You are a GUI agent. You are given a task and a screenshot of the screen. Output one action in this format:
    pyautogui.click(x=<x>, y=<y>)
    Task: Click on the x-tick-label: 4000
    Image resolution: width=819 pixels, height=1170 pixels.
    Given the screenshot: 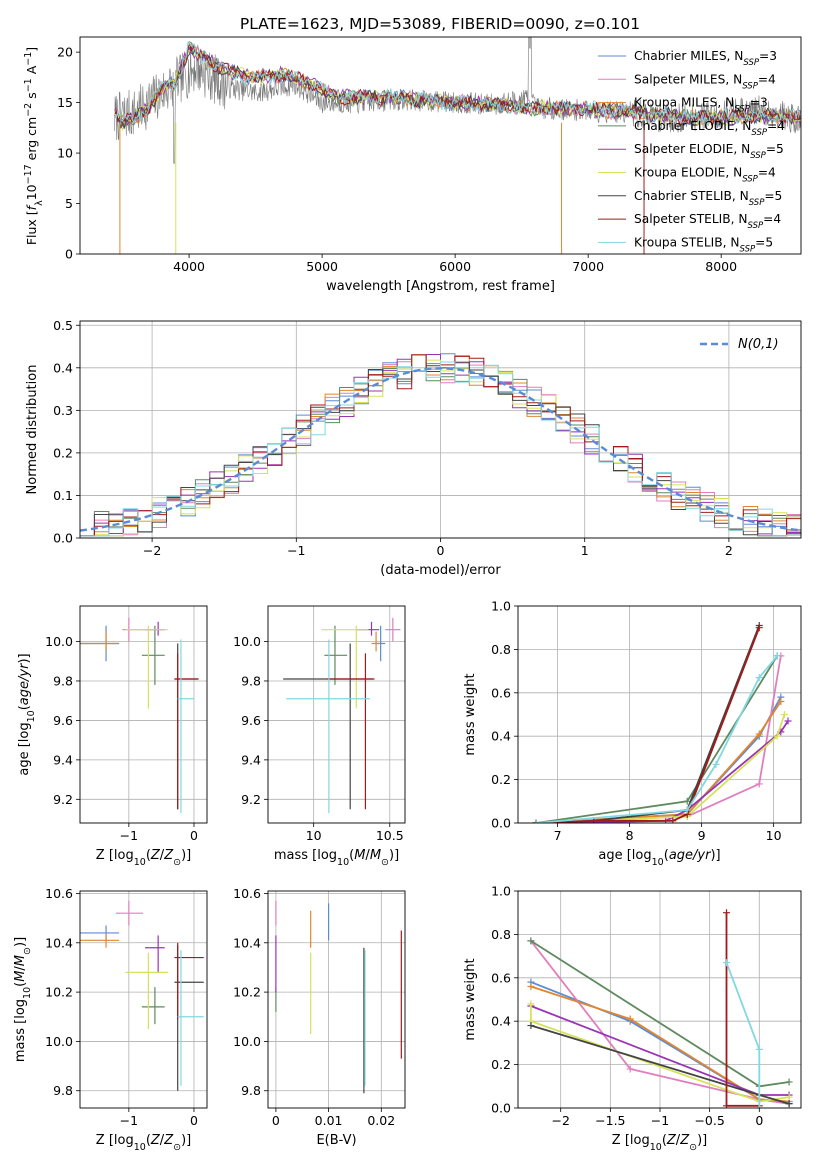 What is the action you would take?
    pyautogui.click(x=189, y=266)
    